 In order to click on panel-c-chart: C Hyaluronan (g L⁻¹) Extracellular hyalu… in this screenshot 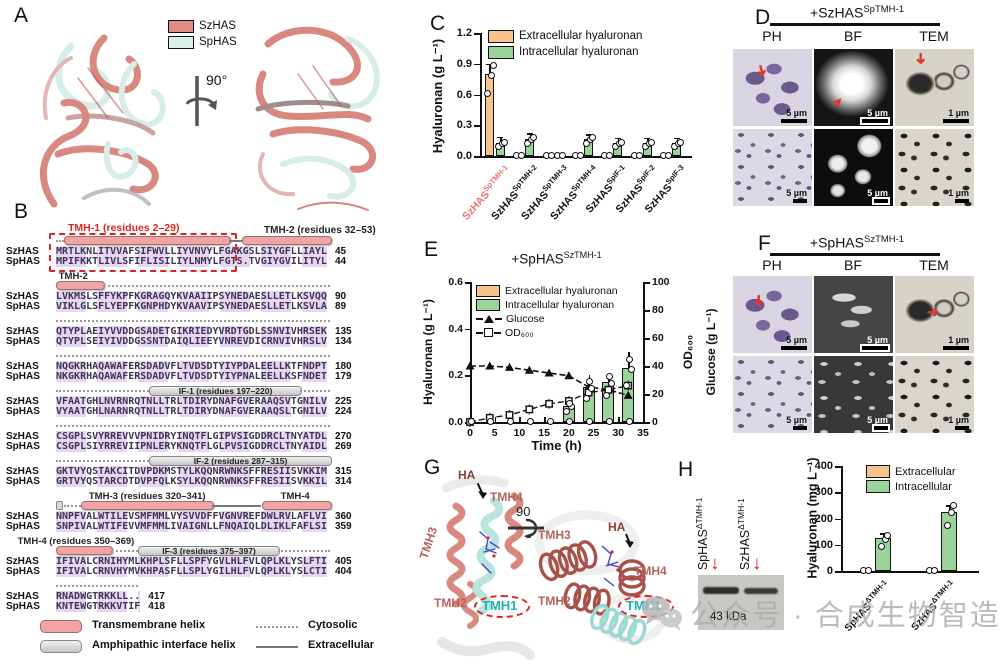, I will do `click(568, 122)`.